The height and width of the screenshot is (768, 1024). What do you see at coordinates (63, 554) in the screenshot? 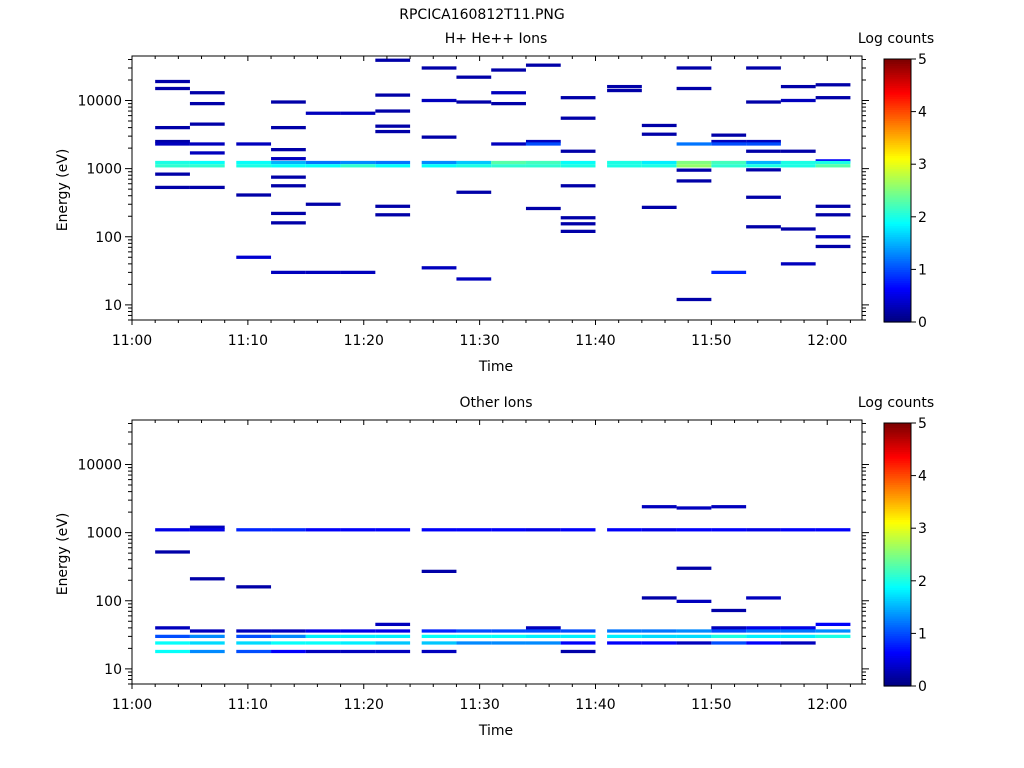
I see `y-axis-label: Energy (eV)` at bounding box center [63, 554].